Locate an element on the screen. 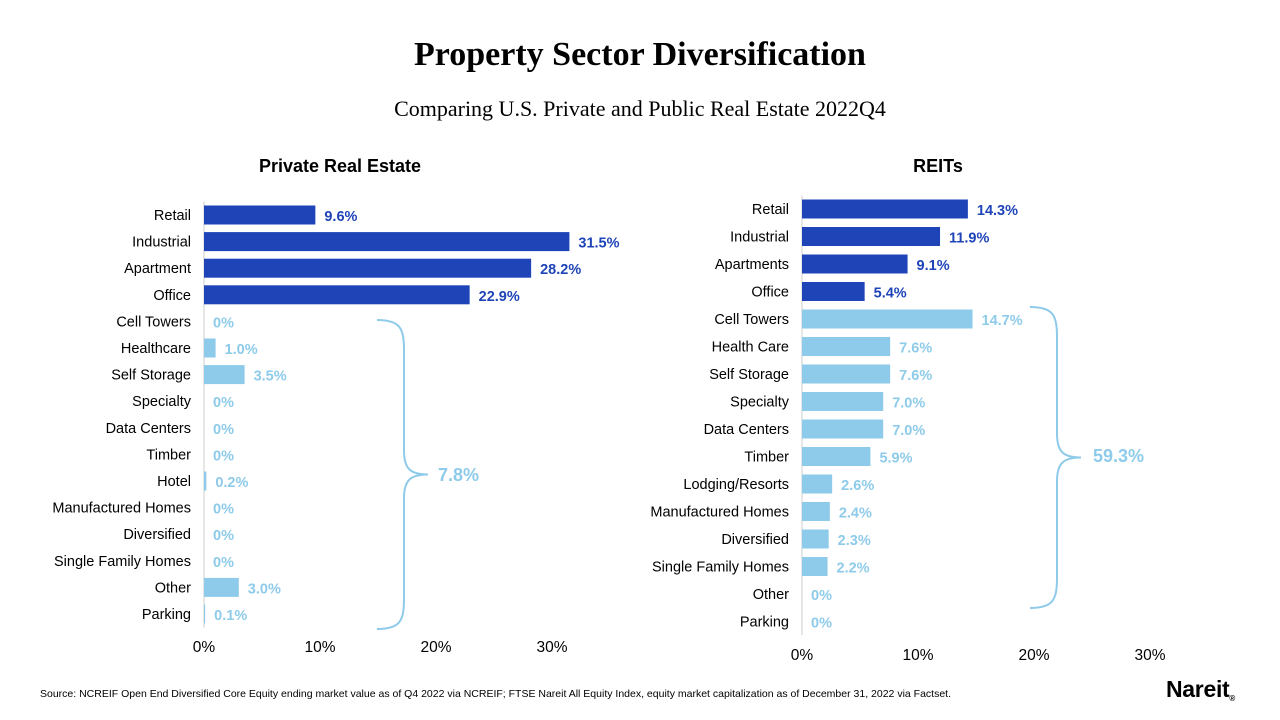 The image size is (1280, 720). private-category-label: Cell Towers is located at coordinates (153, 322).